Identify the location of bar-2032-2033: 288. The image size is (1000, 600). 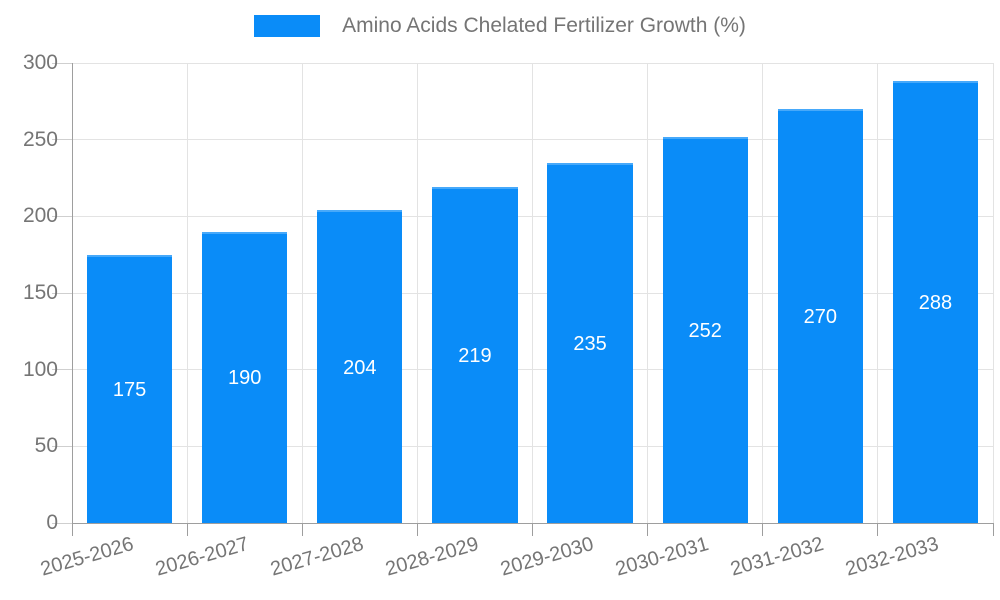
(935, 302).